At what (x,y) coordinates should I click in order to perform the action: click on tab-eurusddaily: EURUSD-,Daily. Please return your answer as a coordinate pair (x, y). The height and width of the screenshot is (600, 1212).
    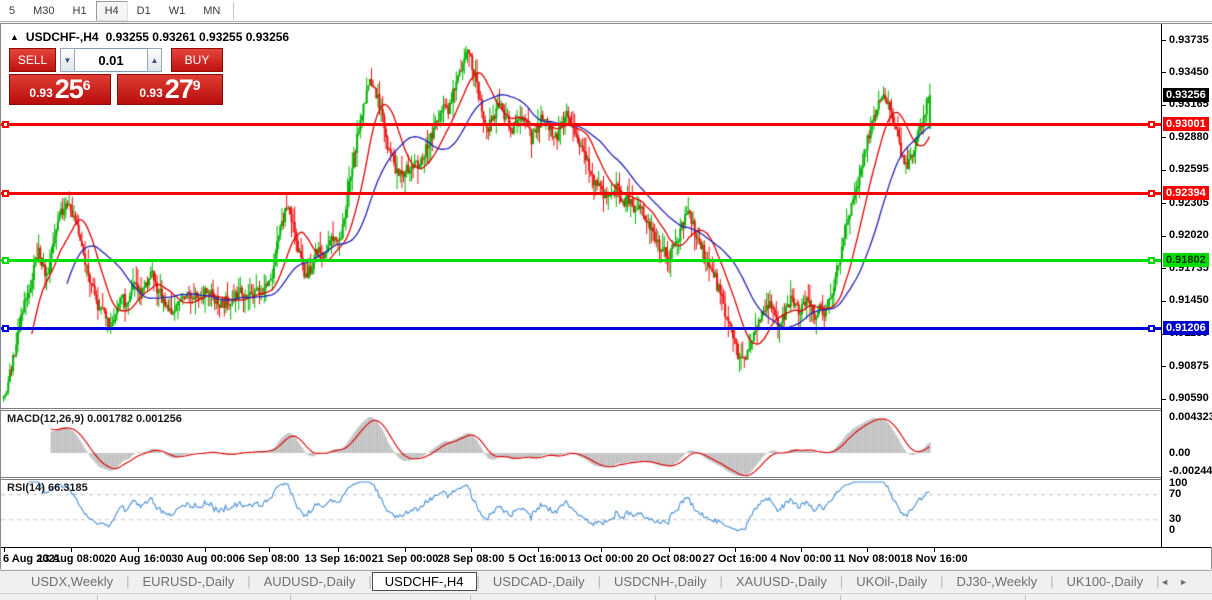
    Looking at the image, I should click on (188, 581).